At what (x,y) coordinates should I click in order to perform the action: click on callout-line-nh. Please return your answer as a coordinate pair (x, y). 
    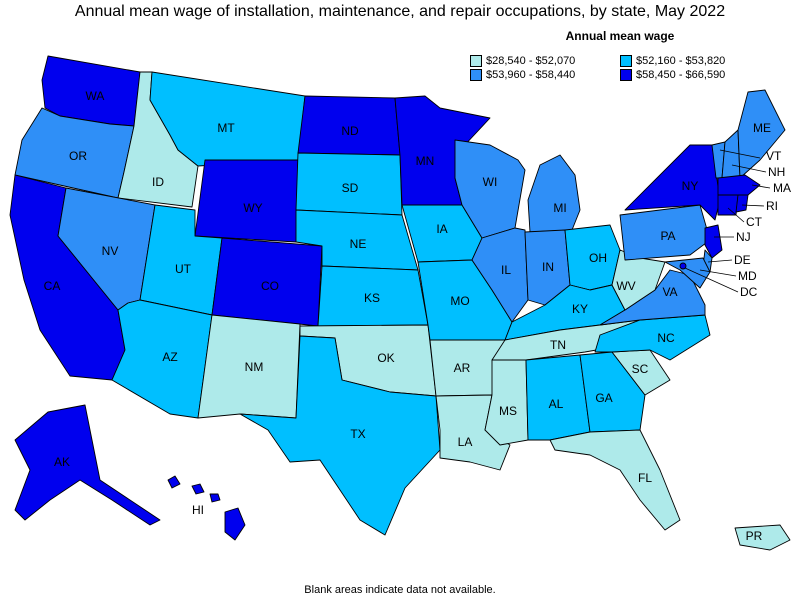
    Looking at the image, I should click on (749, 168).